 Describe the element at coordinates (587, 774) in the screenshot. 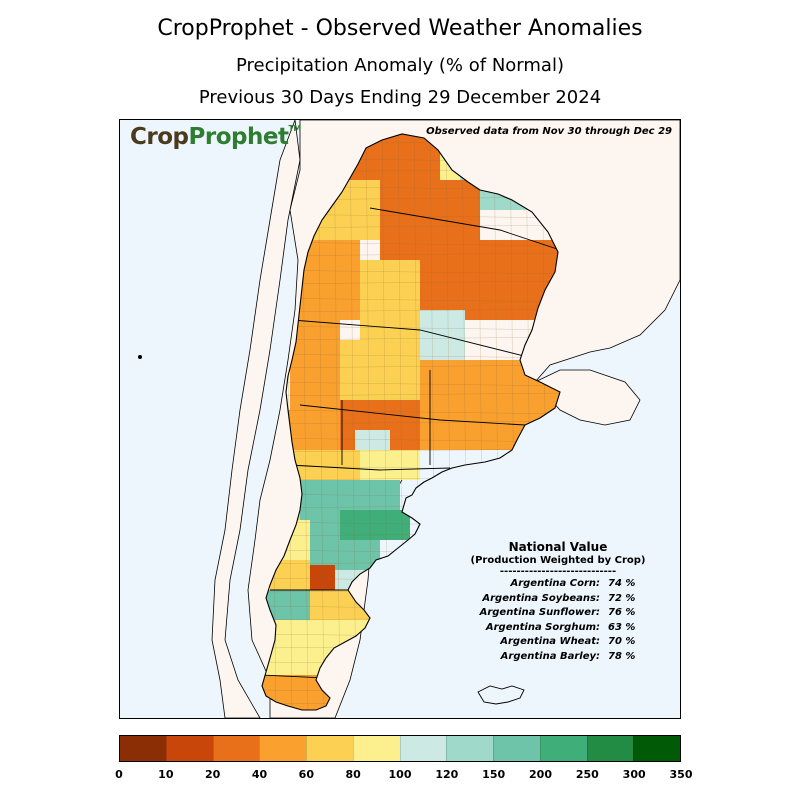

I see `colorbar-tick-label: 250` at that location.